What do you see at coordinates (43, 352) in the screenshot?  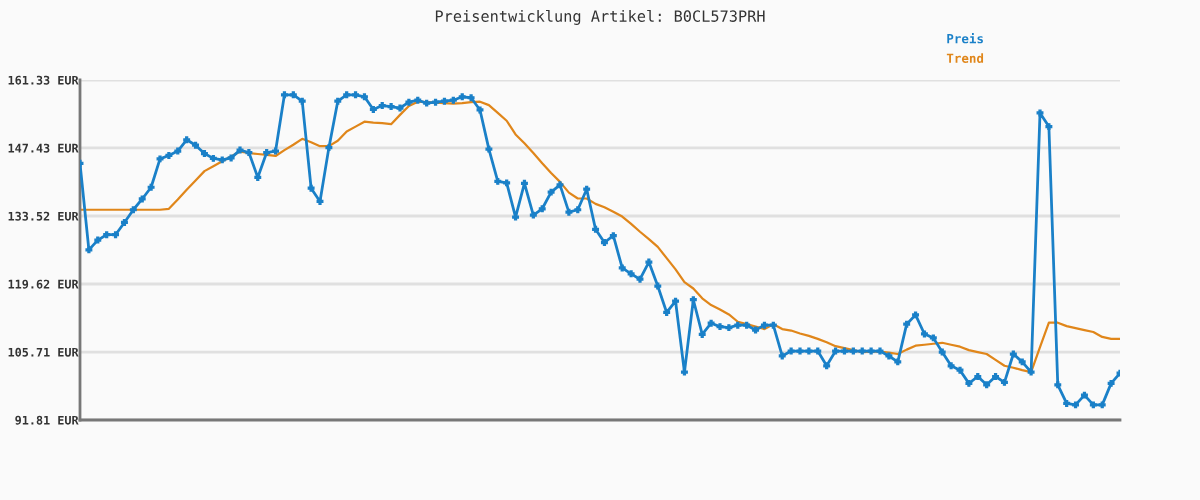 I see `y-tick-label: 105.71 EUR` at bounding box center [43, 352].